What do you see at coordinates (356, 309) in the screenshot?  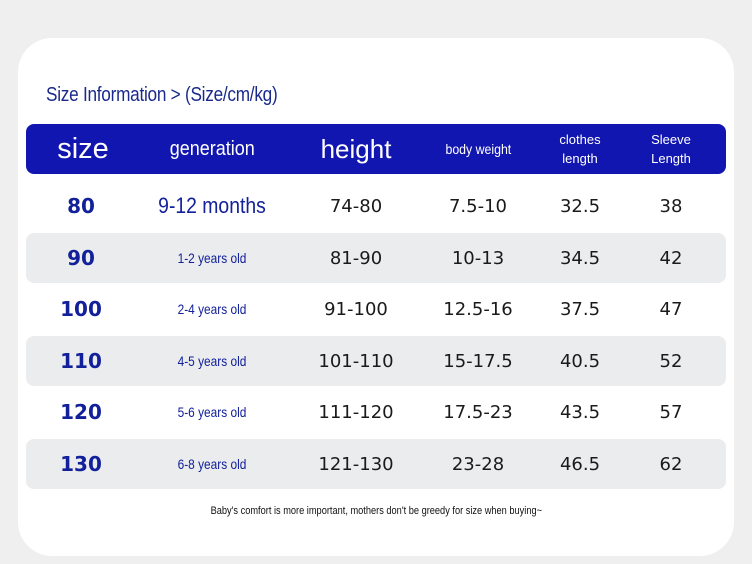 I see `cell-height: 91-100` at bounding box center [356, 309].